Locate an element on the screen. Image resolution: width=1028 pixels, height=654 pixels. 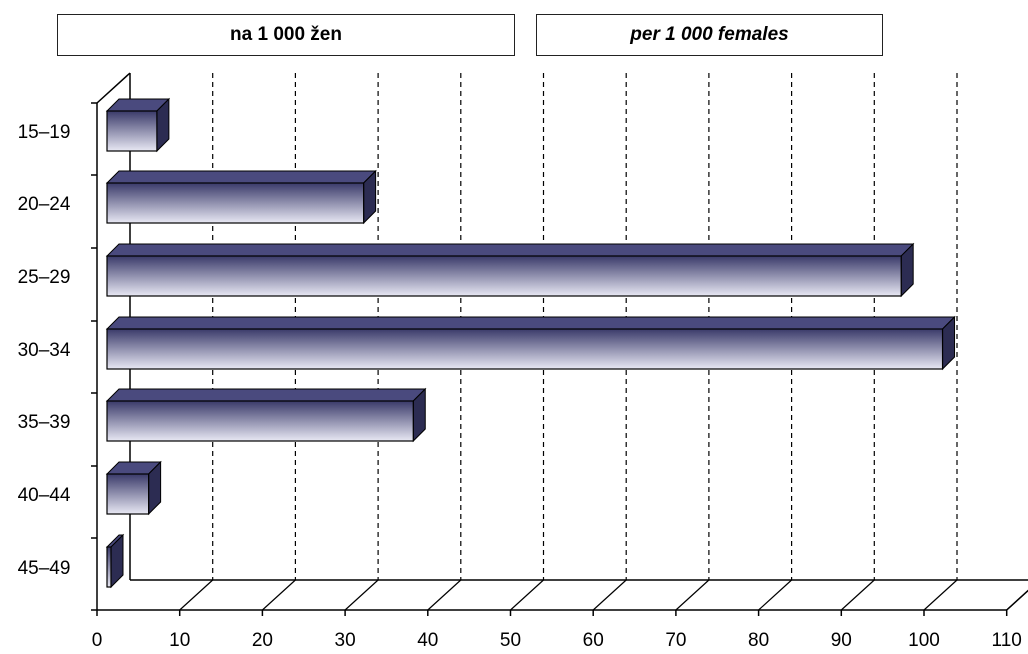
bar-20–24 is located at coordinates (241, 197).